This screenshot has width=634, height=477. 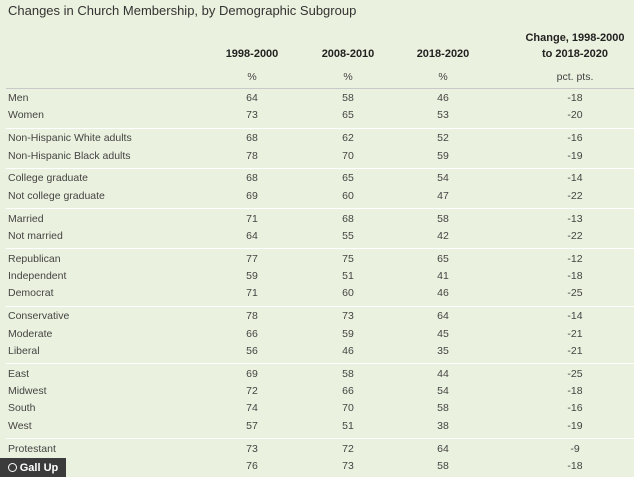 What do you see at coordinates (37, 276) in the screenshot?
I see `row-label: Independent` at bounding box center [37, 276].